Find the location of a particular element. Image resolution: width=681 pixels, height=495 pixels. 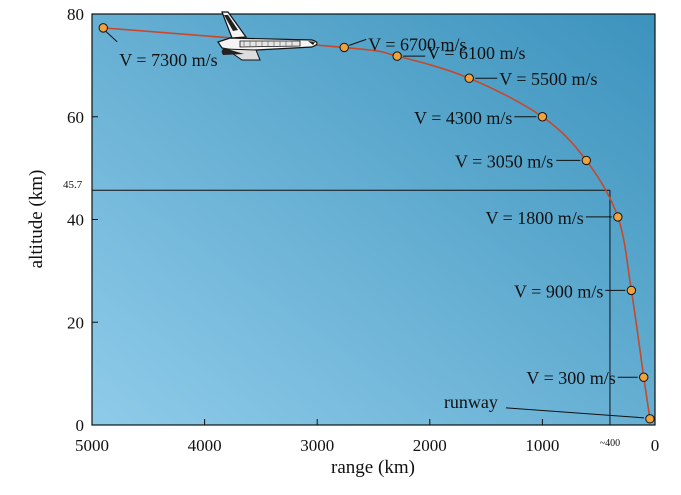

x-axis-label: range (km) is located at coordinates (373, 467).